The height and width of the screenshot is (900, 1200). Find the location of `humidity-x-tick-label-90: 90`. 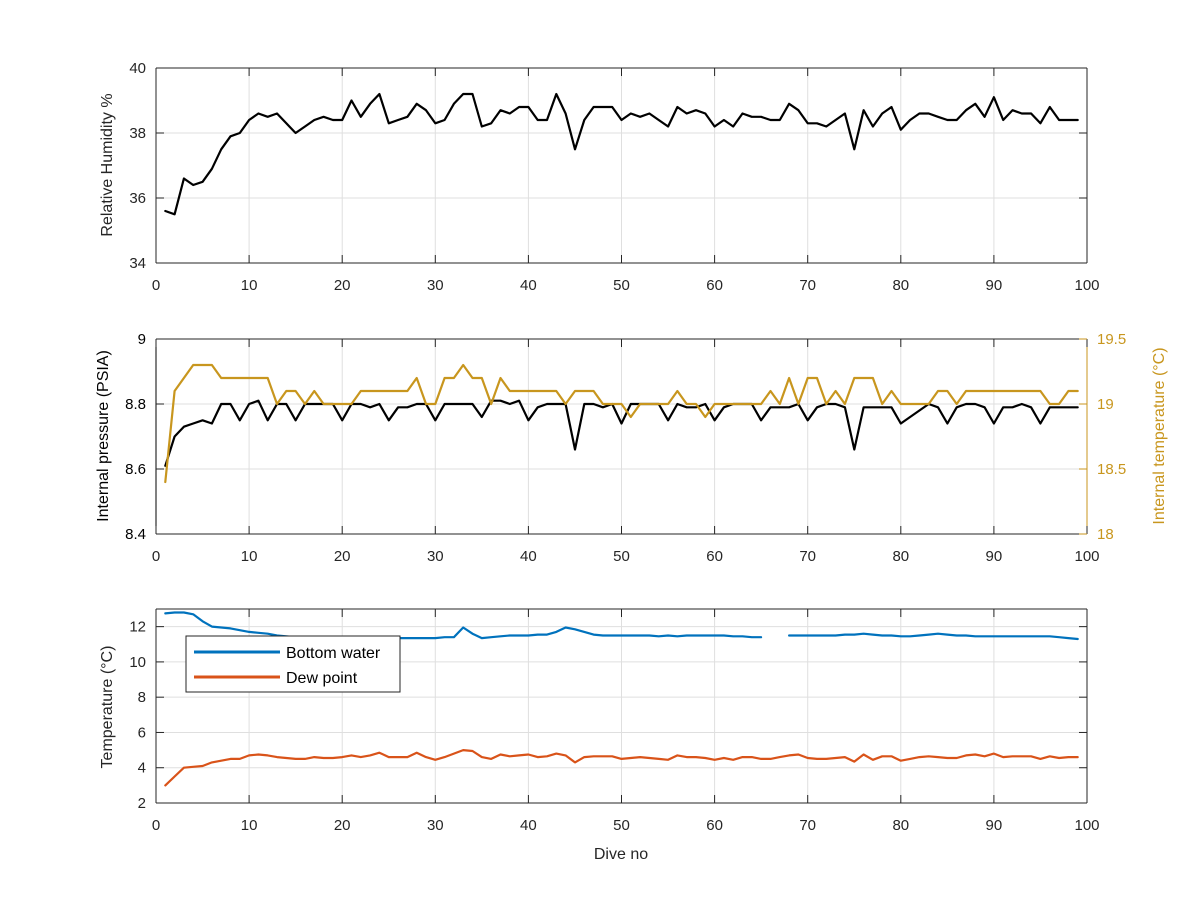

humidity-x-tick-label-90: 90 is located at coordinates (994, 285).